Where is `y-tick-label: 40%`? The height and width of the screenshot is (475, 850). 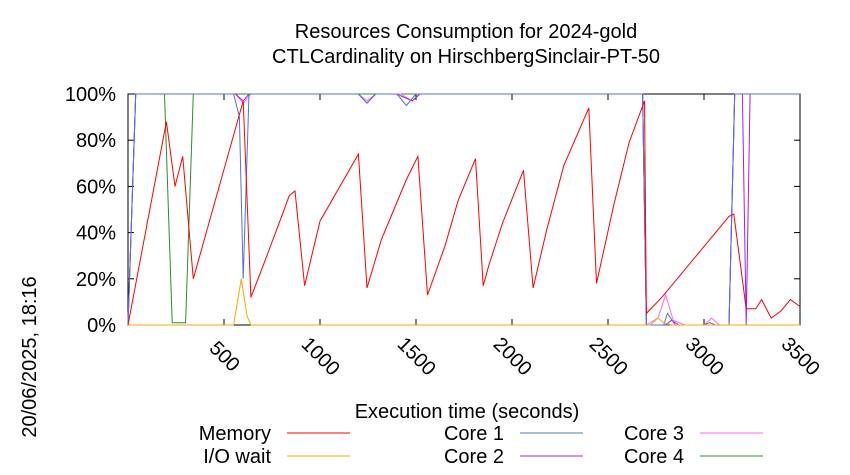
y-tick-label: 40% is located at coordinates (96, 234).